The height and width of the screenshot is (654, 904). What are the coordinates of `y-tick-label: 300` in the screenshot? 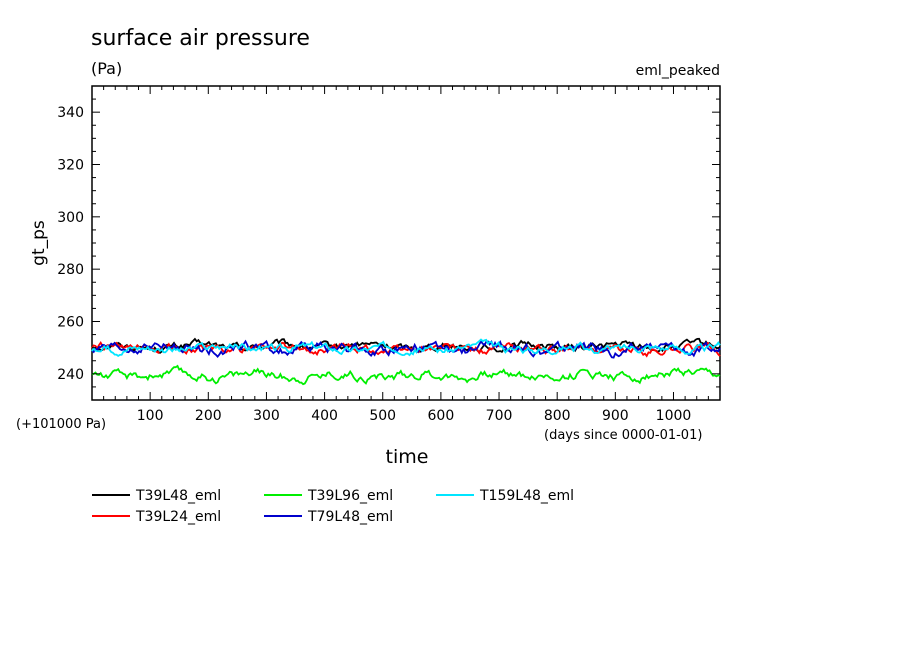 It's located at (70, 218).